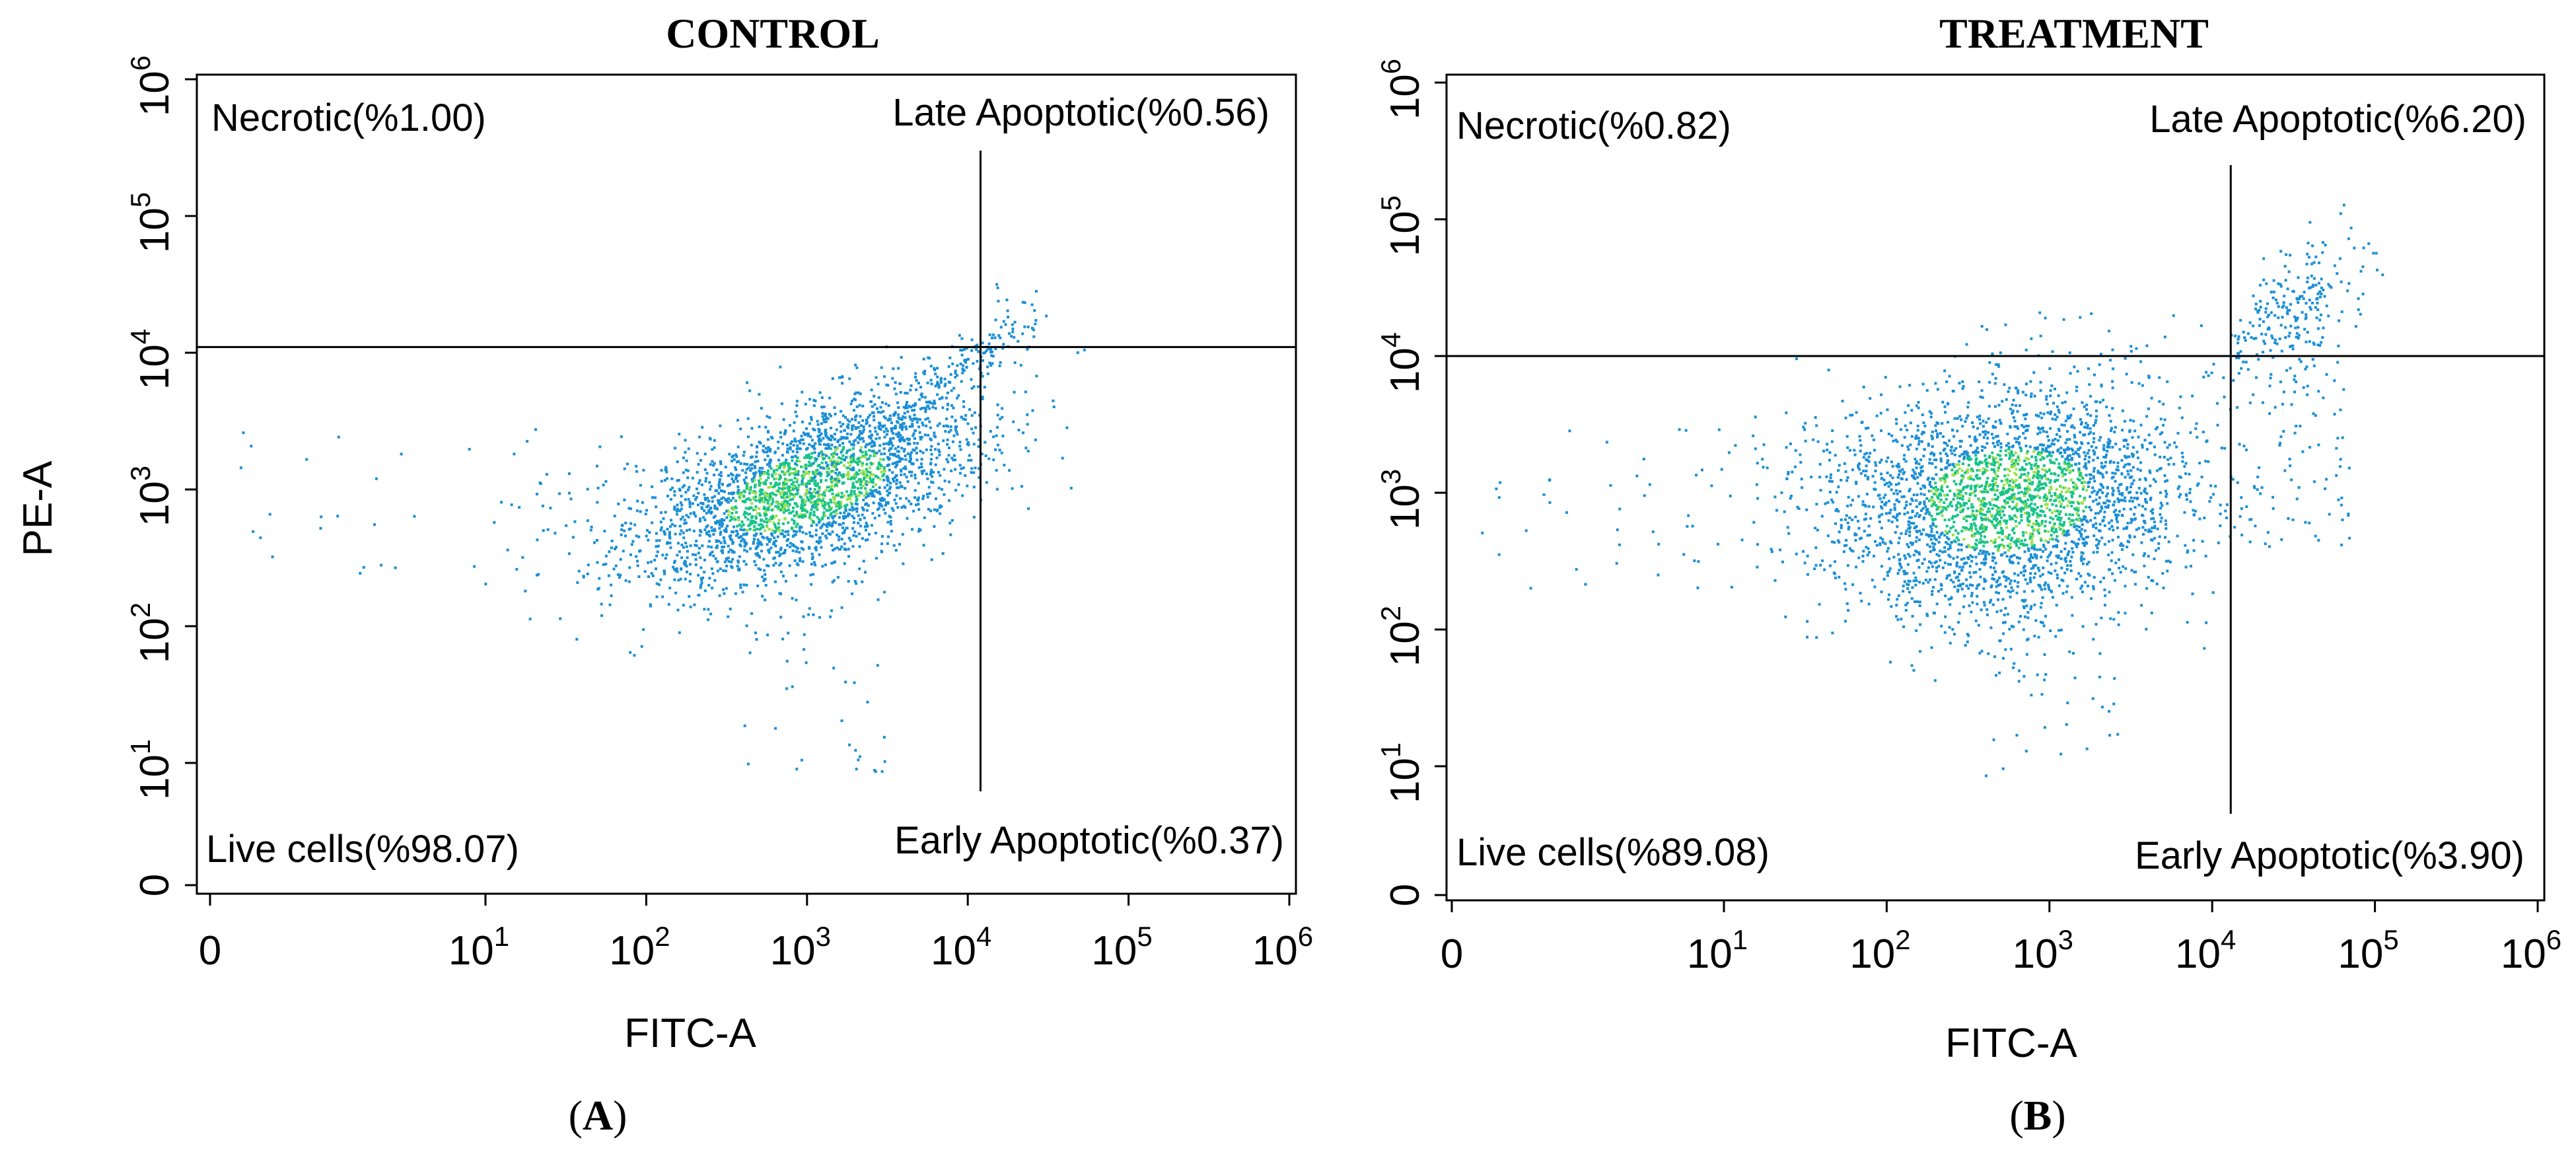 The image size is (2576, 1152). I want to click on panel-a-x-ticks: 0 101 102 103 104 105 106, so click(756, 934).